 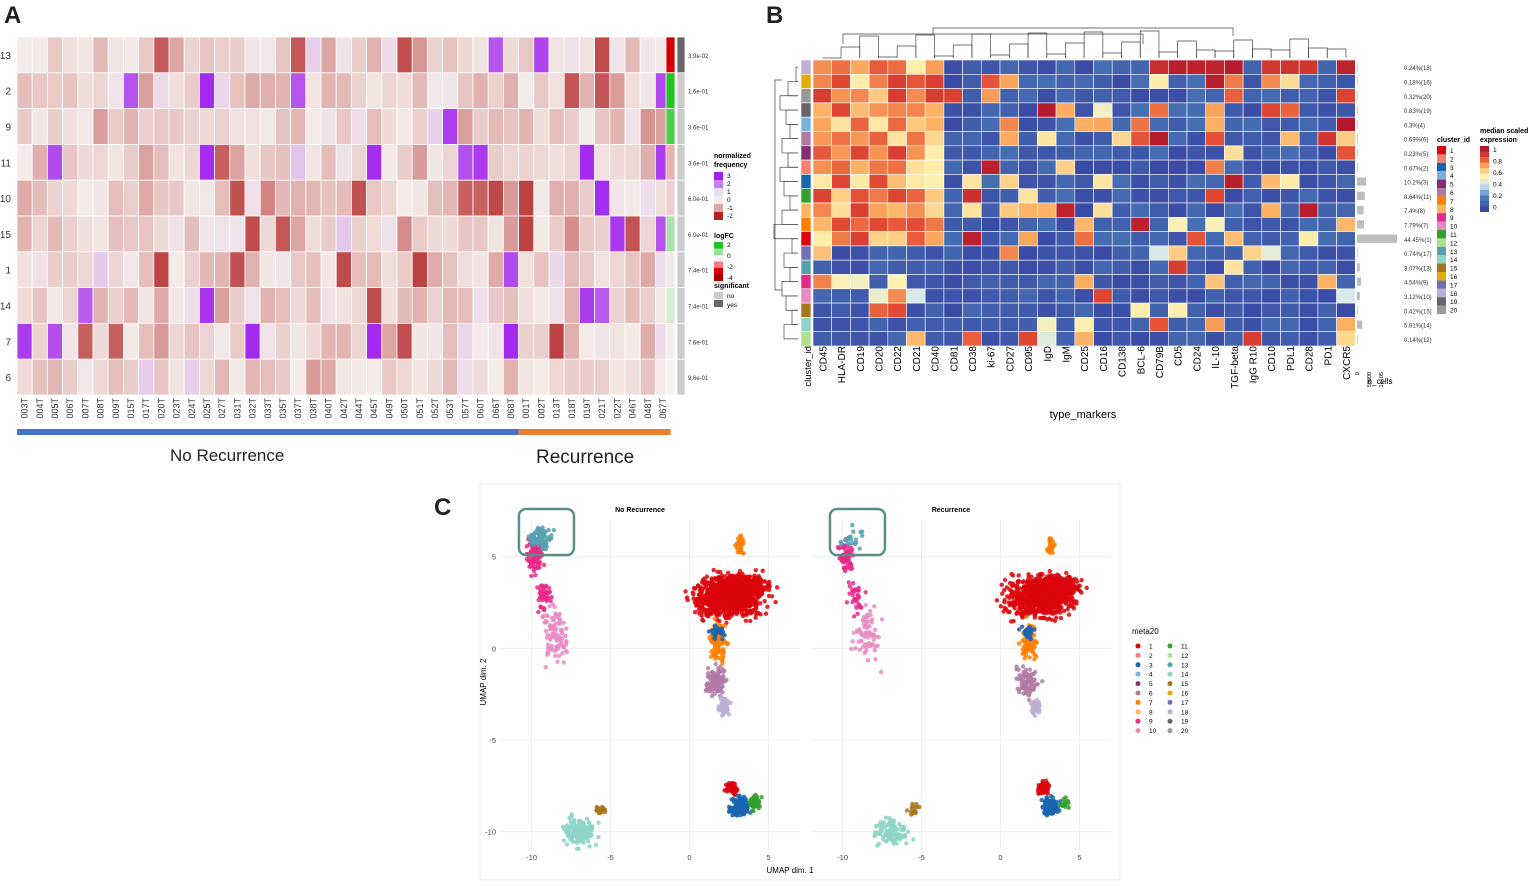 I want to click on highlight-box, so click(x=546, y=532).